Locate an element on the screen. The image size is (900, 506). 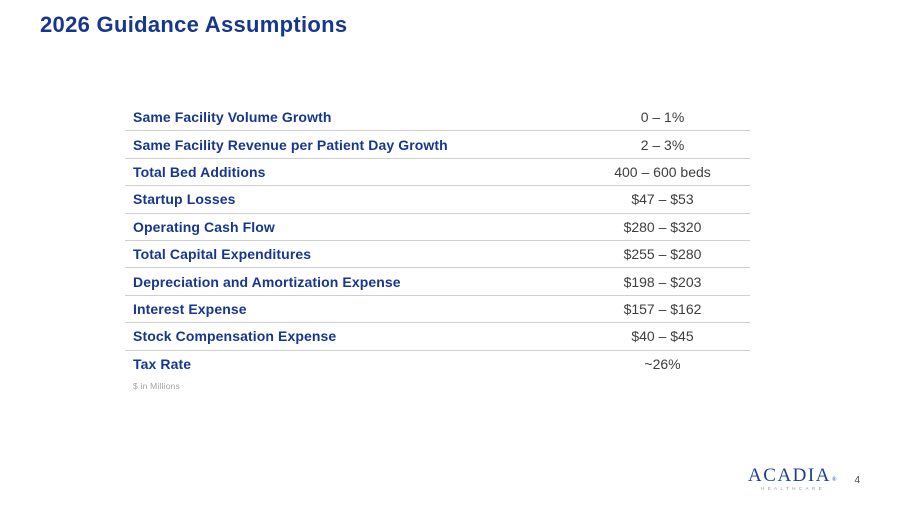
footnote: $ in Millions is located at coordinates (157, 386).